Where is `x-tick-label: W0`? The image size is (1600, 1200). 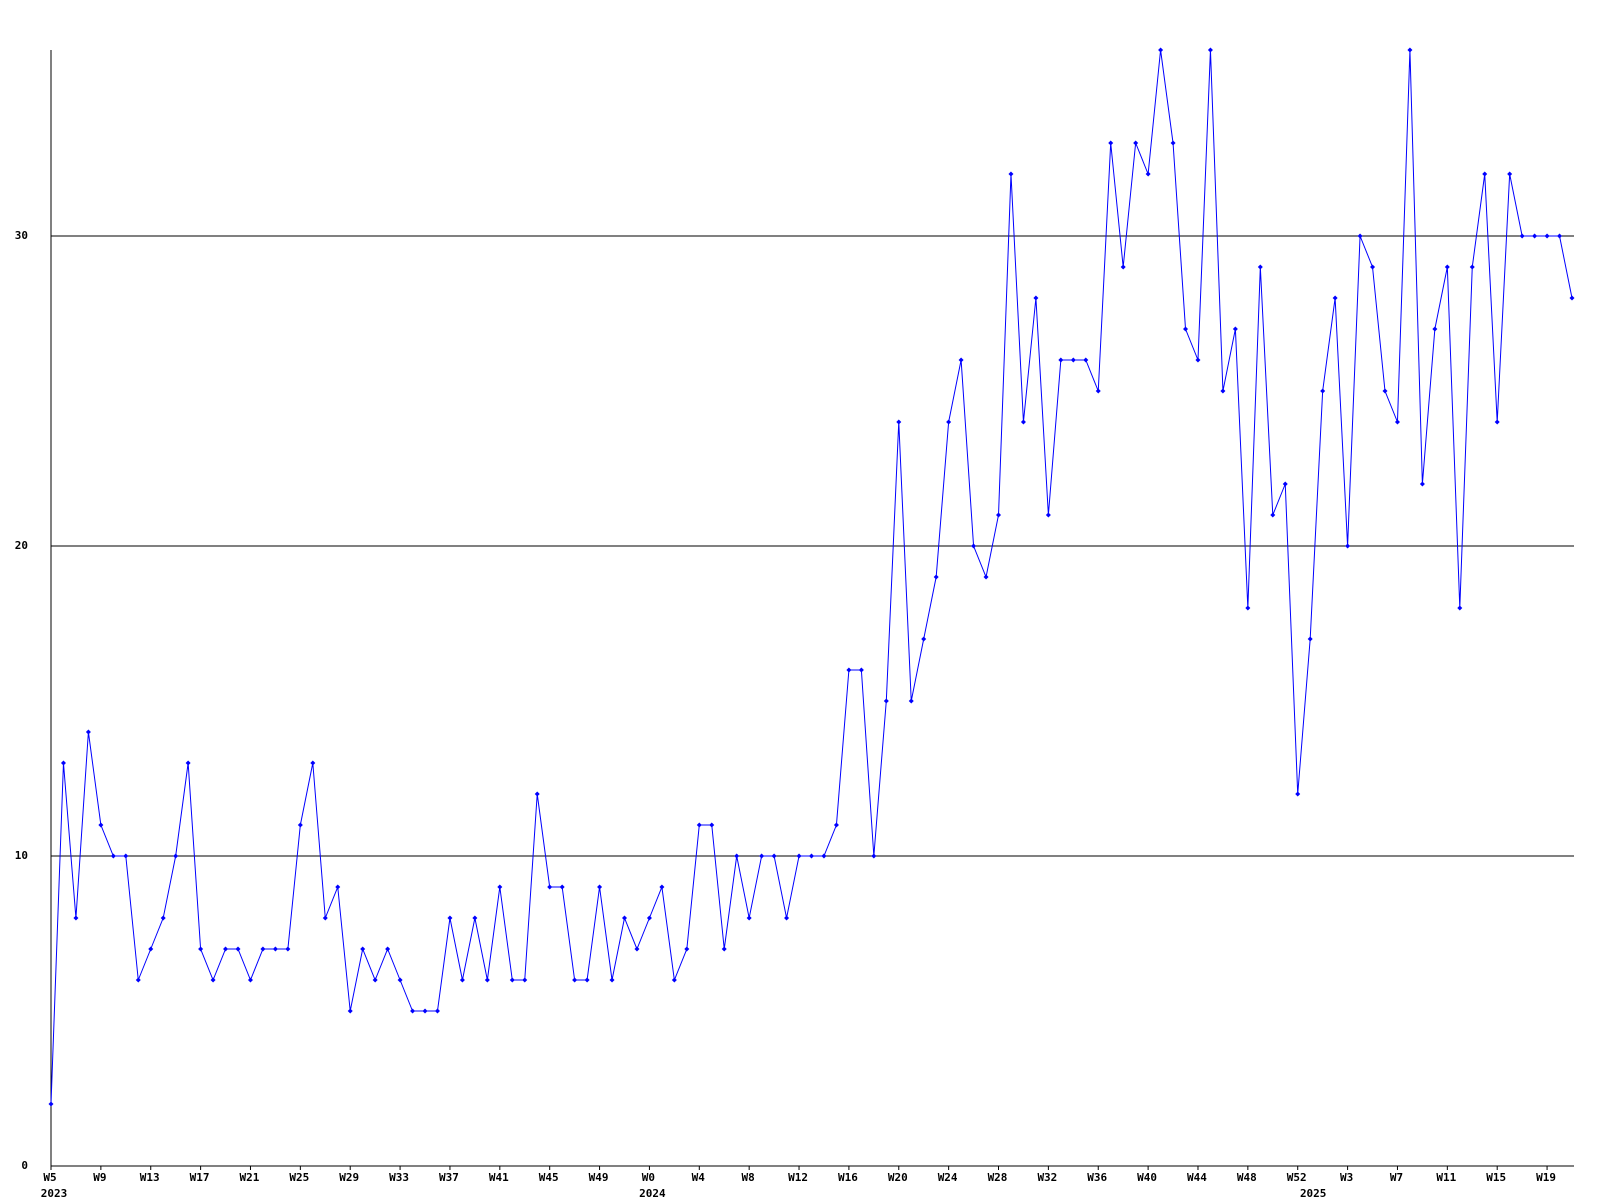 x-tick-label: W0 is located at coordinates (648, 1177).